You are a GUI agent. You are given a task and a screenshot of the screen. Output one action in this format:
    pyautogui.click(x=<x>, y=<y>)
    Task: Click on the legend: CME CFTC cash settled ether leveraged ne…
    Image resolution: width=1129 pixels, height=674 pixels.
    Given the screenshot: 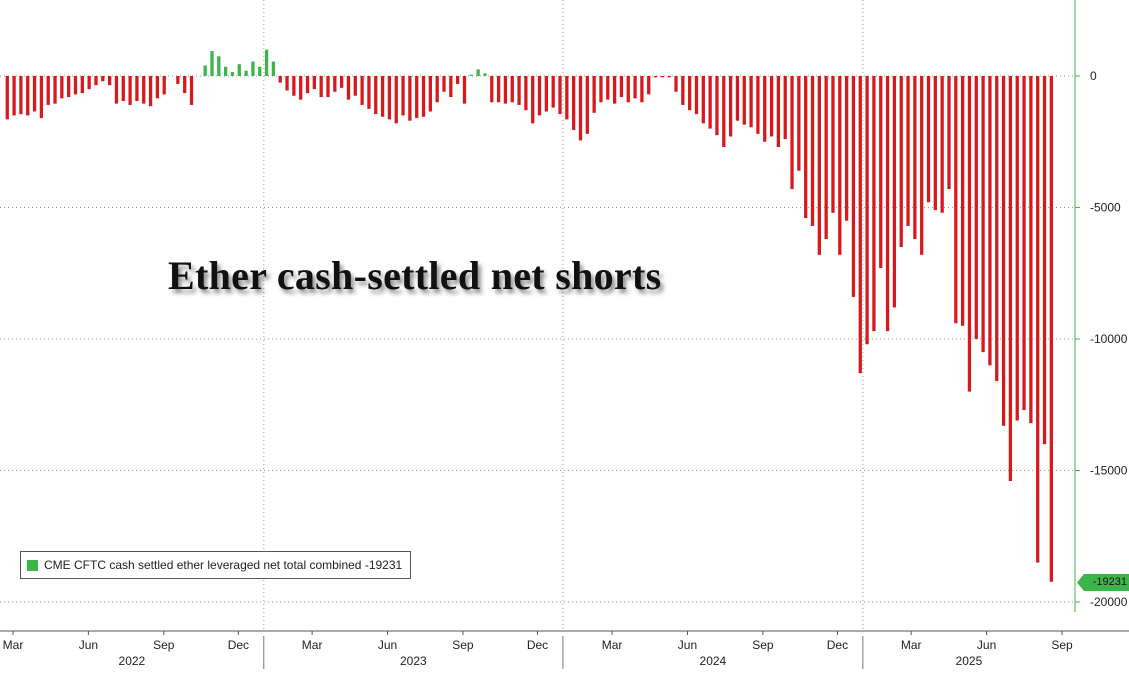 What is the action you would take?
    pyautogui.click(x=216, y=565)
    